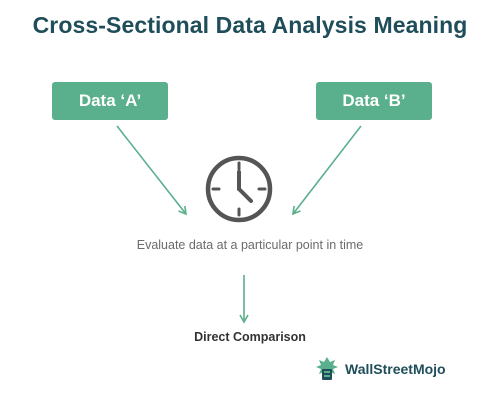 This screenshot has width=500, height=400. I want to click on arrow-b-to-center, so click(327, 170).